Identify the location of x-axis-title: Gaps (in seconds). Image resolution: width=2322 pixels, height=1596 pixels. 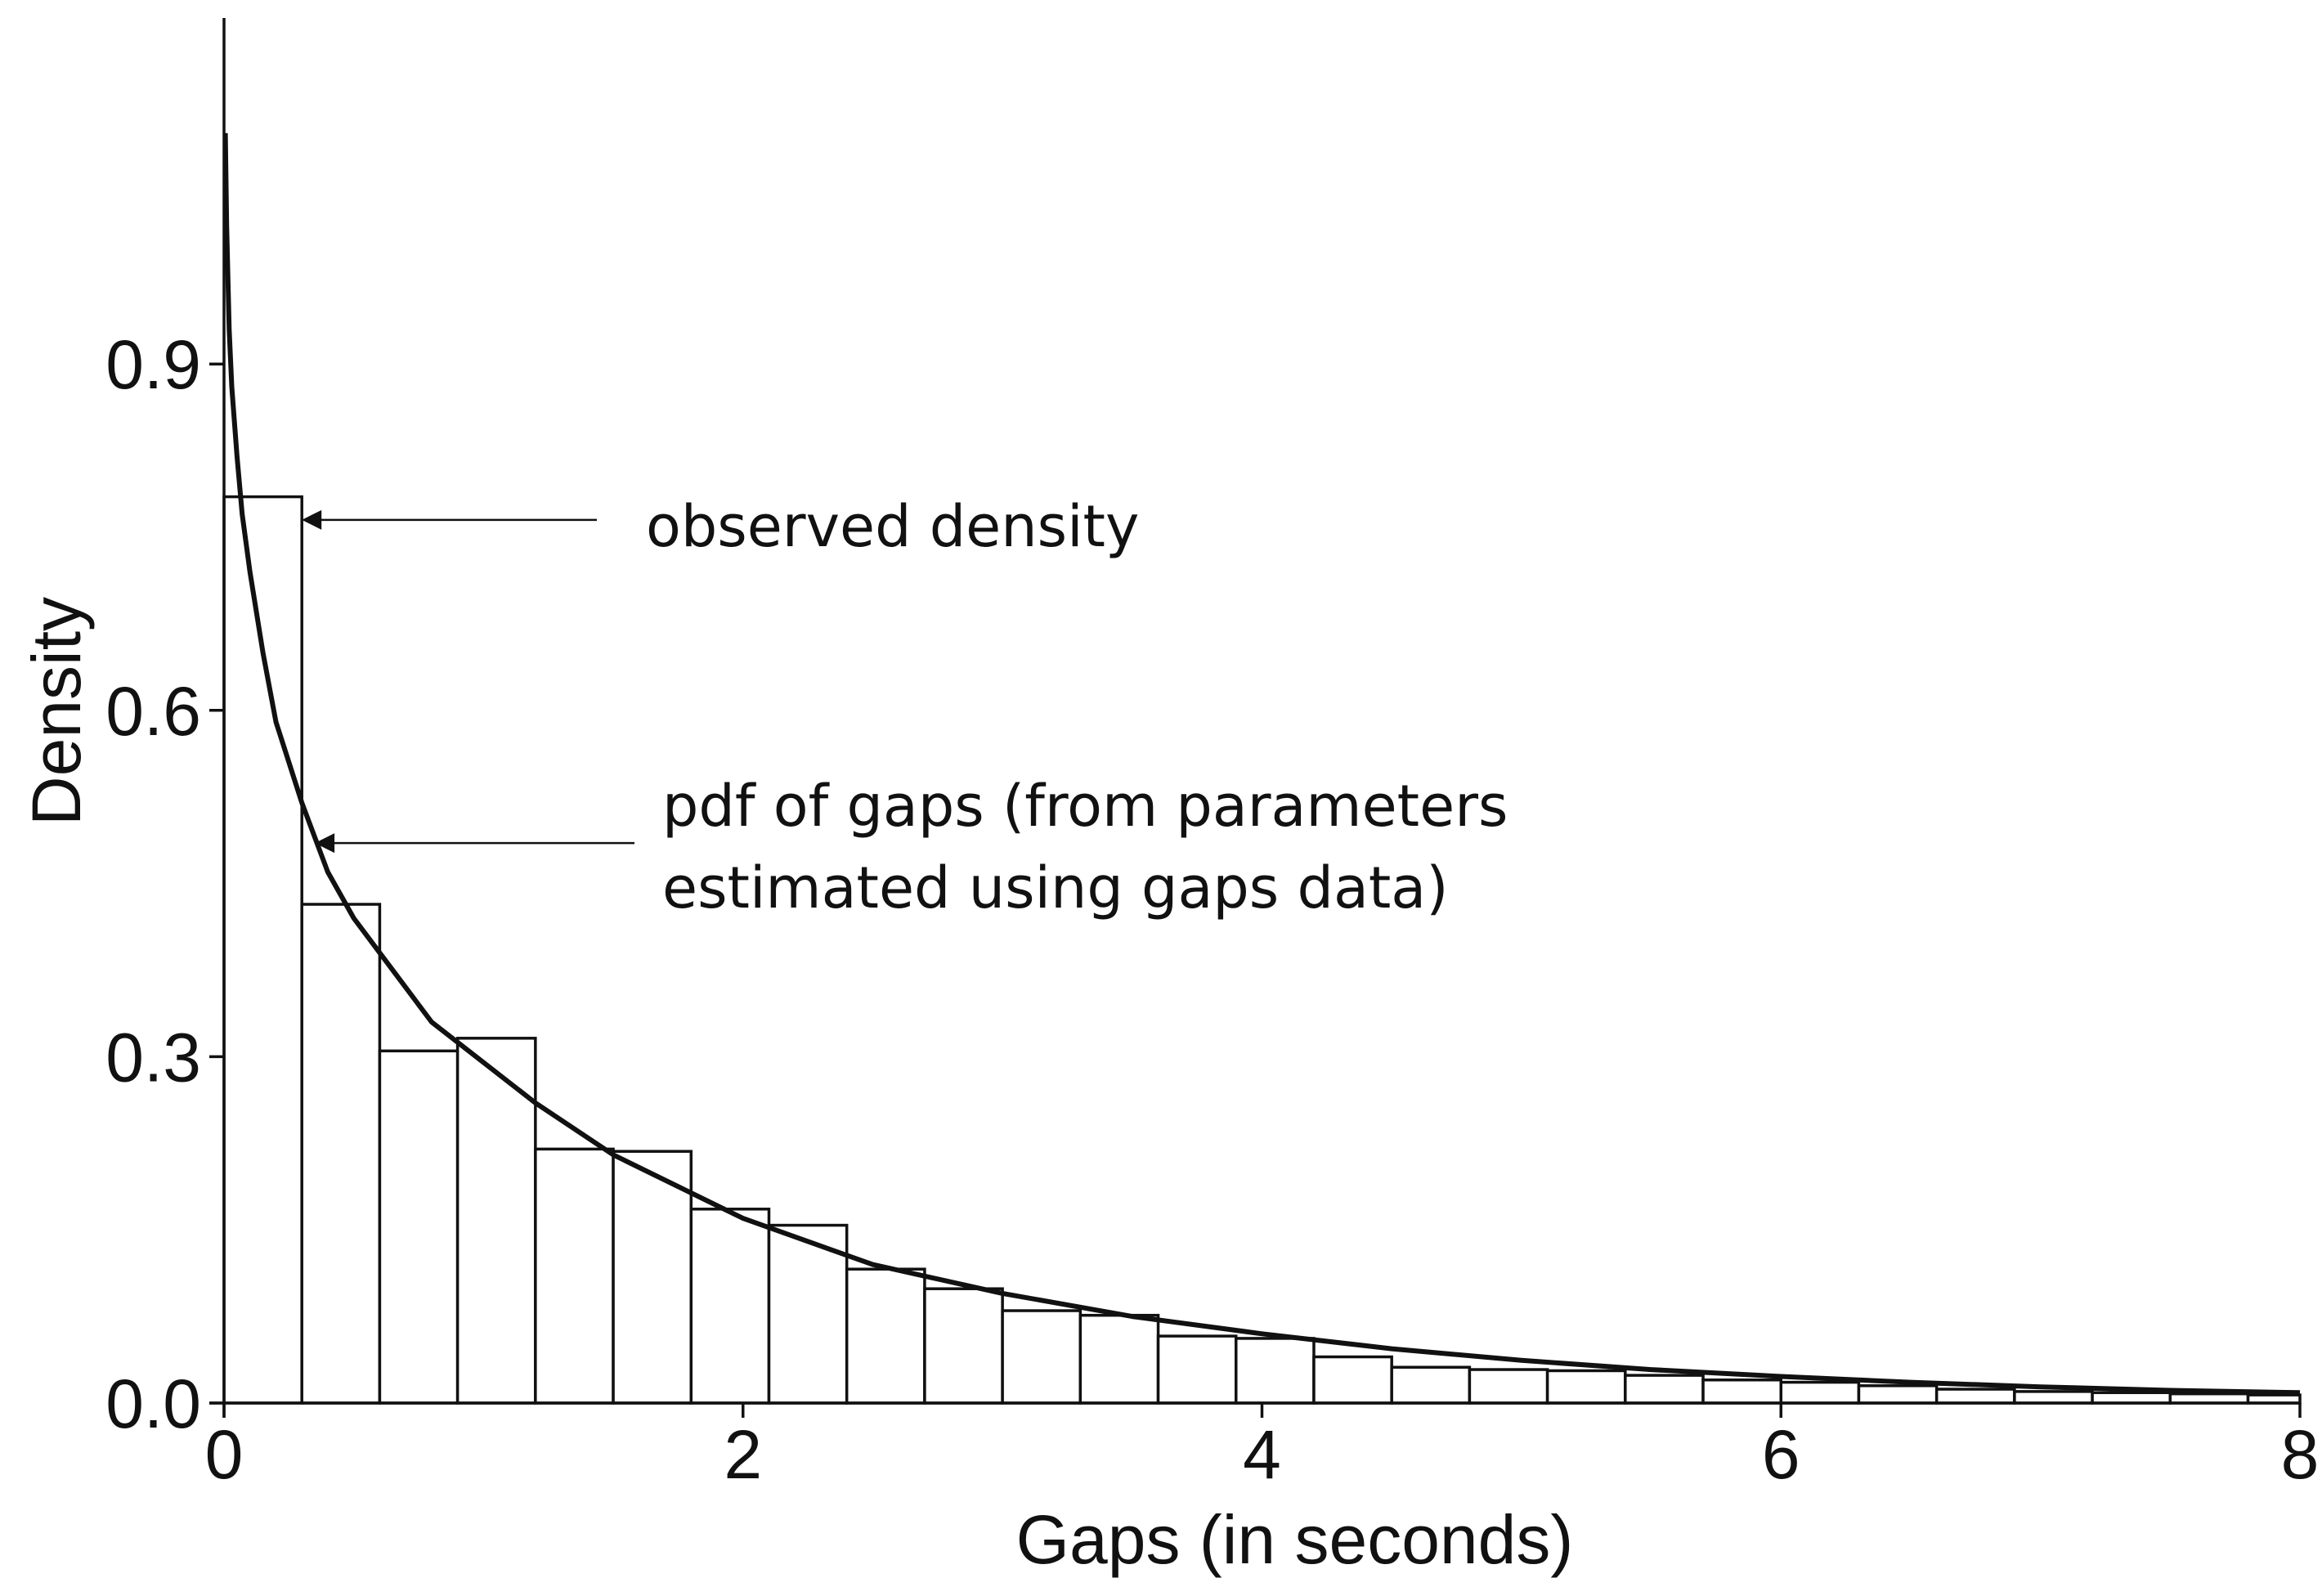
(1295, 1539).